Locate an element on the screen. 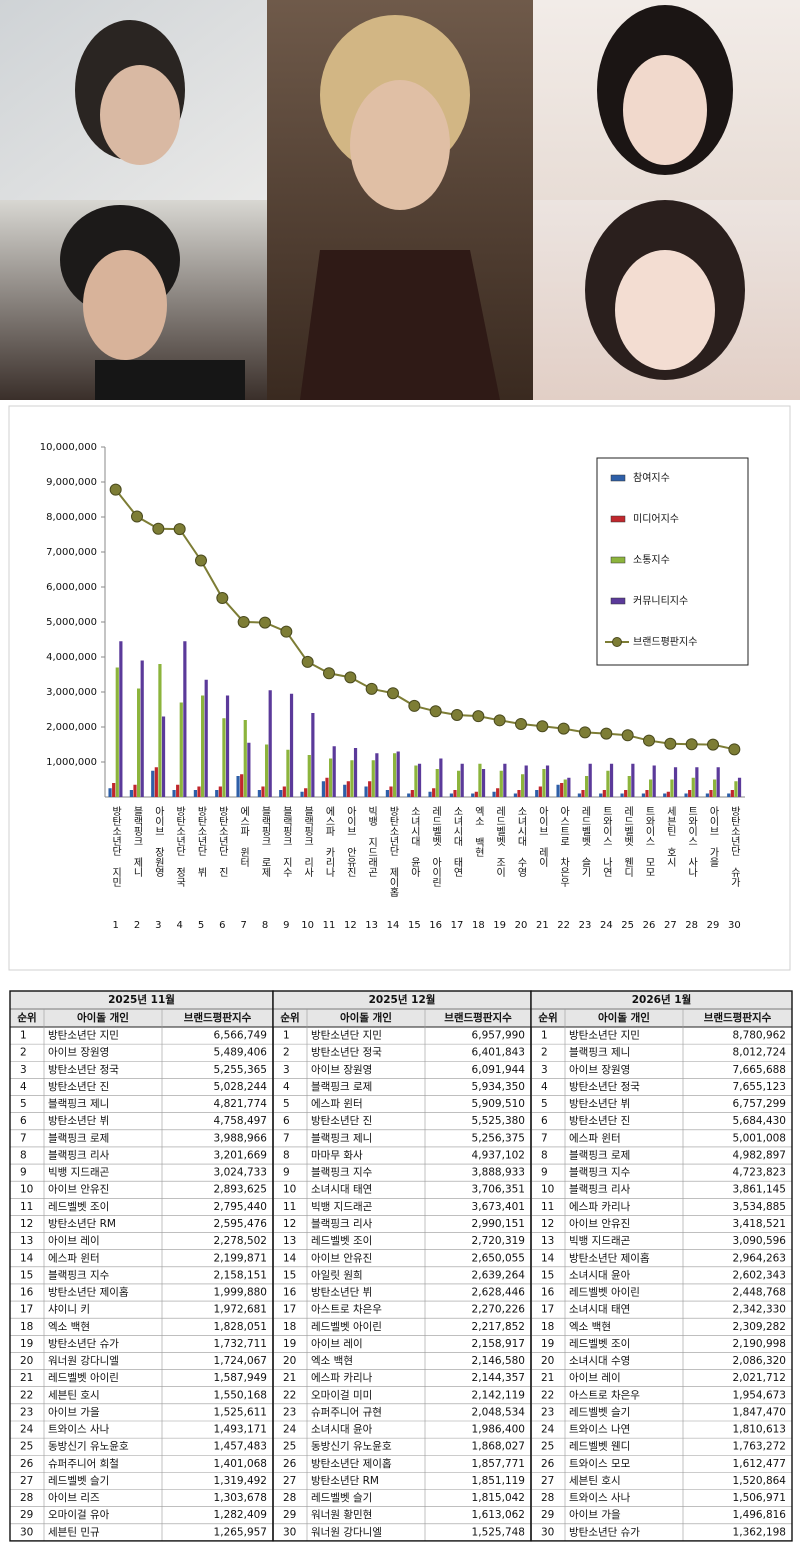 This screenshot has height=1542, width=800. idol-name: 레드벨벳 슬기 is located at coordinates (78, 1481).